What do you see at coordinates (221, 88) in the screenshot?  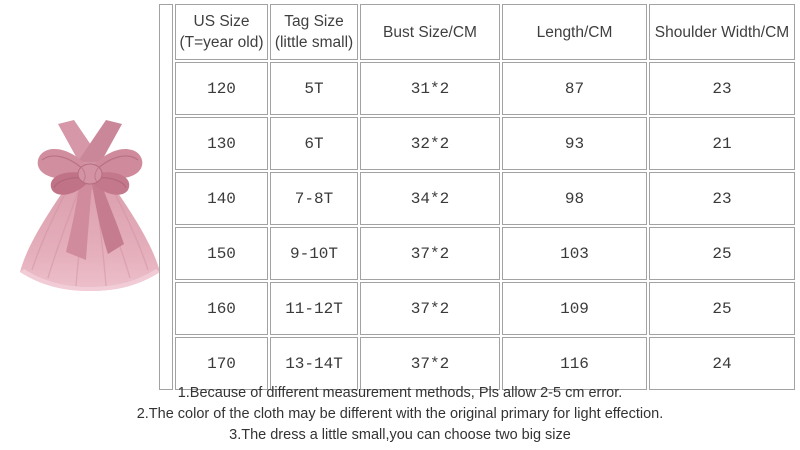 I see `cell-us-size: 120` at bounding box center [221, 88].